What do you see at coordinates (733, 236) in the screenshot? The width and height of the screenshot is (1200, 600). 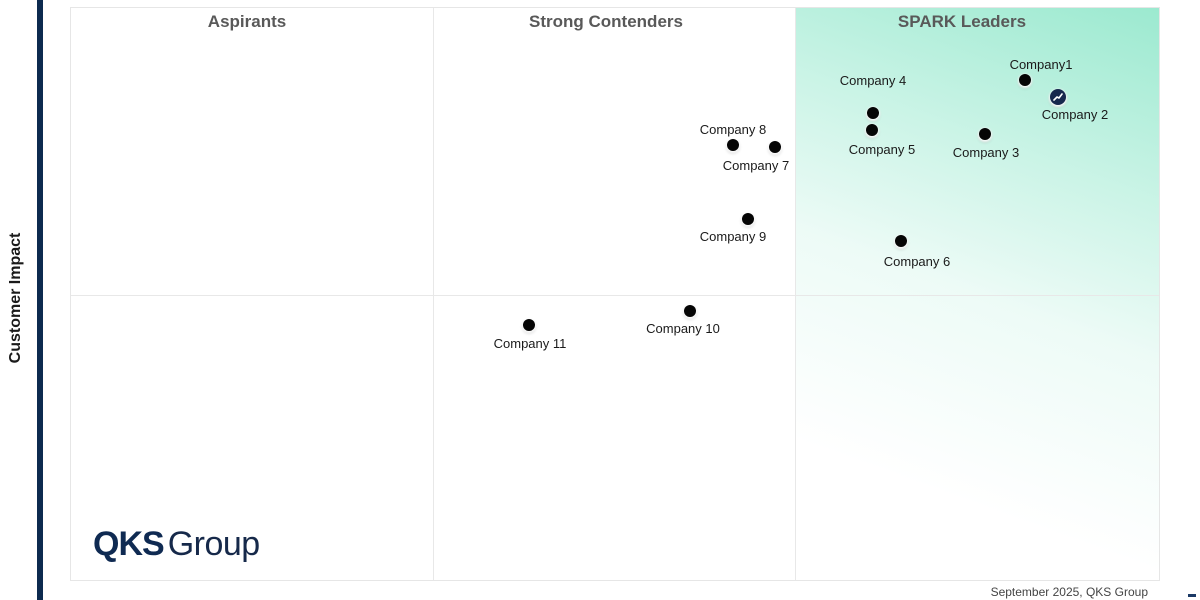 I see `point-label: Company 9` at bounding box center [733, 236].